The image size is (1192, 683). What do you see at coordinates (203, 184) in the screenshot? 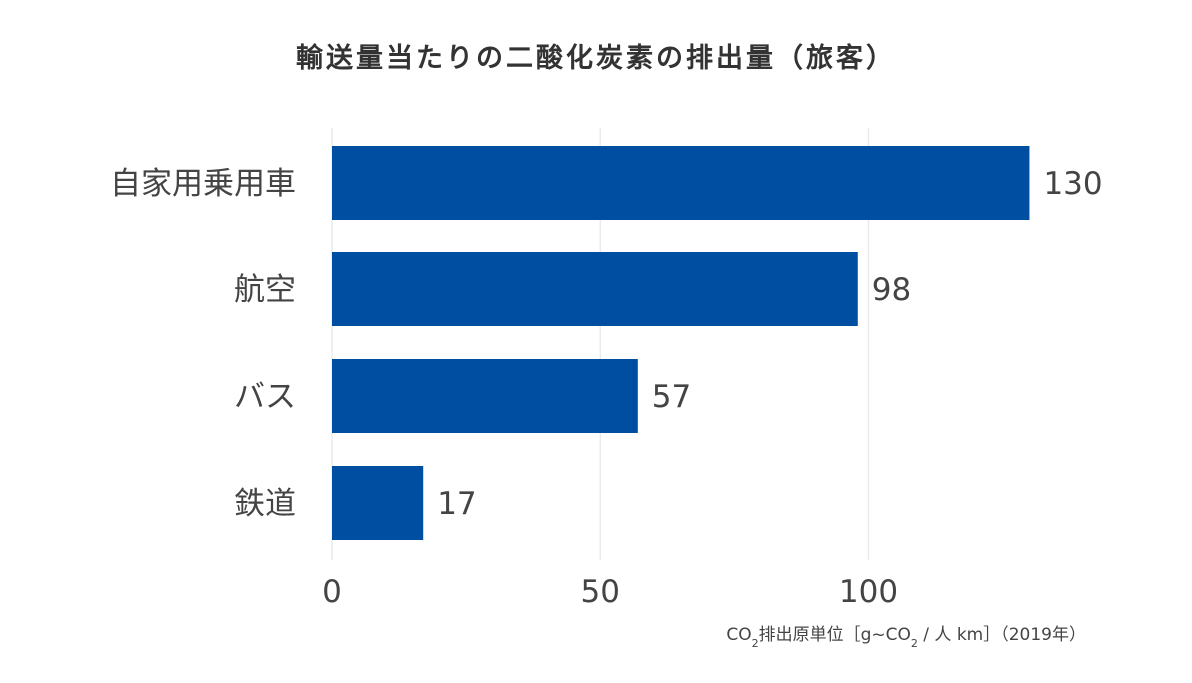
I see `category-label: 自家用乗用車` at bounding box center [203, 184].